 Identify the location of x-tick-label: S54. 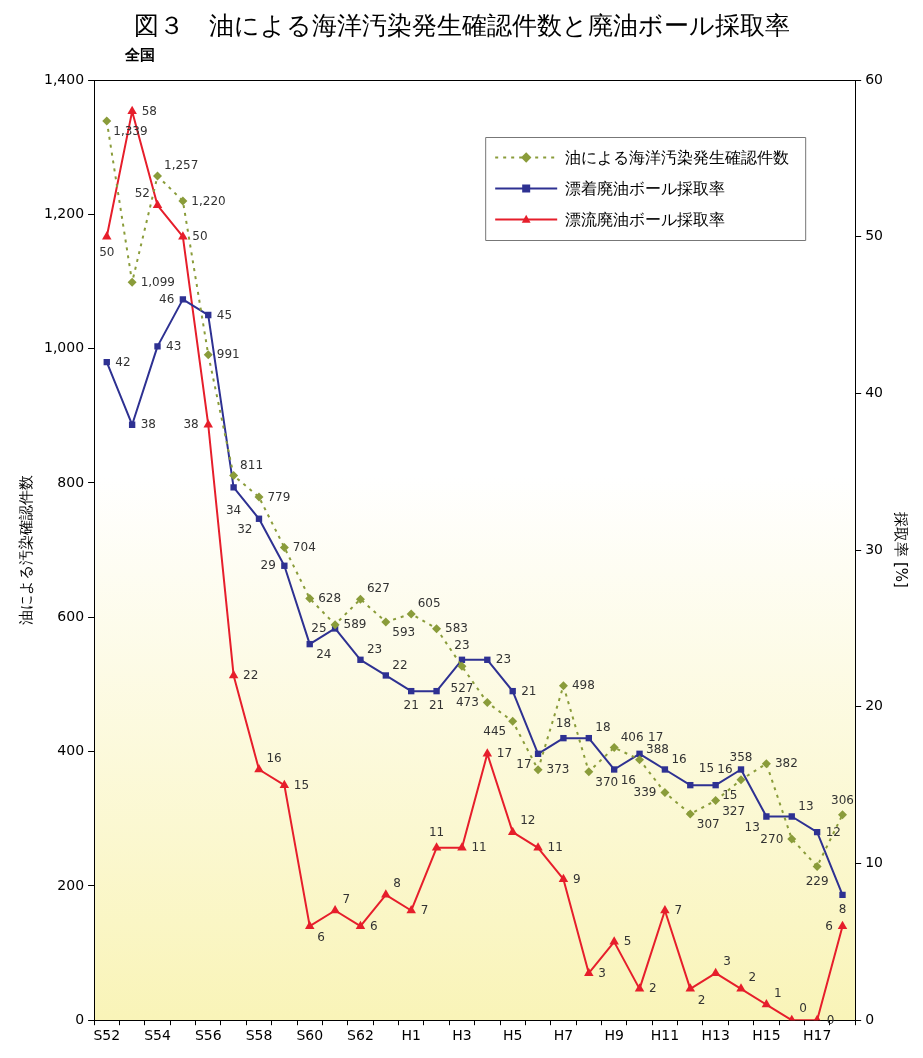
(157, 1035).